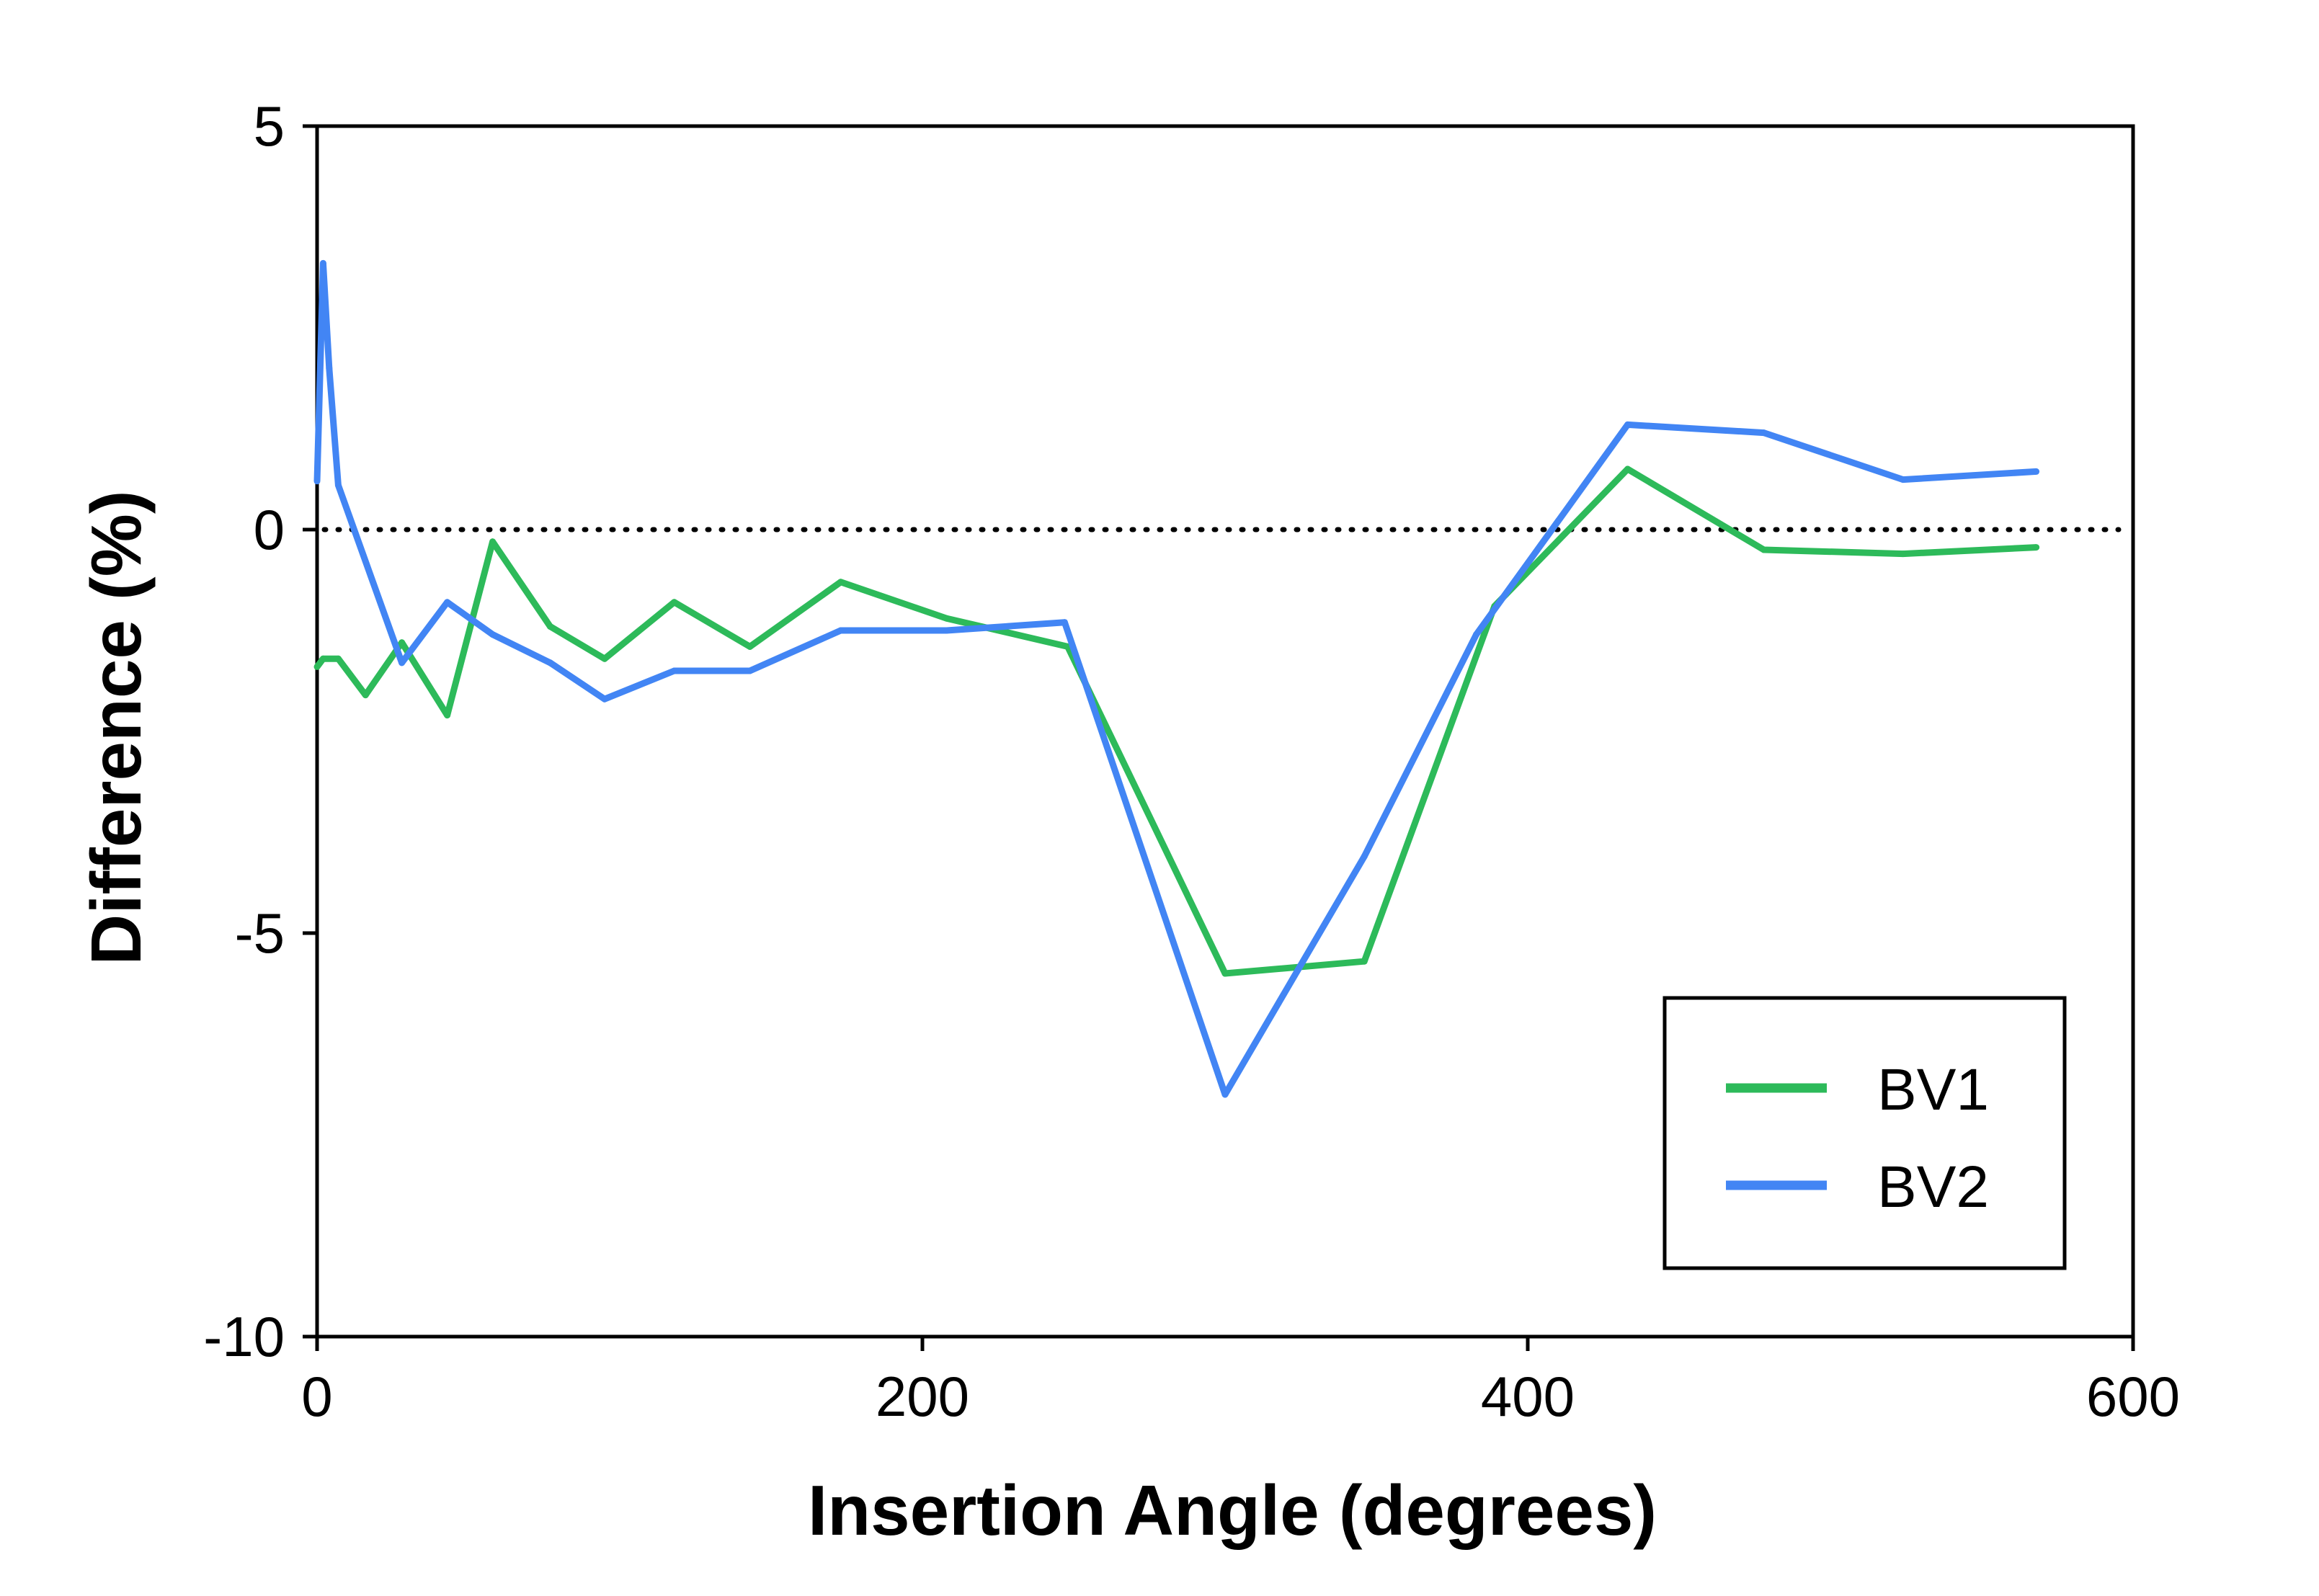 This screenshot has width=2319, height=1596. I want to click on legend-label-bv2: BV2, so click(1933, 1187).